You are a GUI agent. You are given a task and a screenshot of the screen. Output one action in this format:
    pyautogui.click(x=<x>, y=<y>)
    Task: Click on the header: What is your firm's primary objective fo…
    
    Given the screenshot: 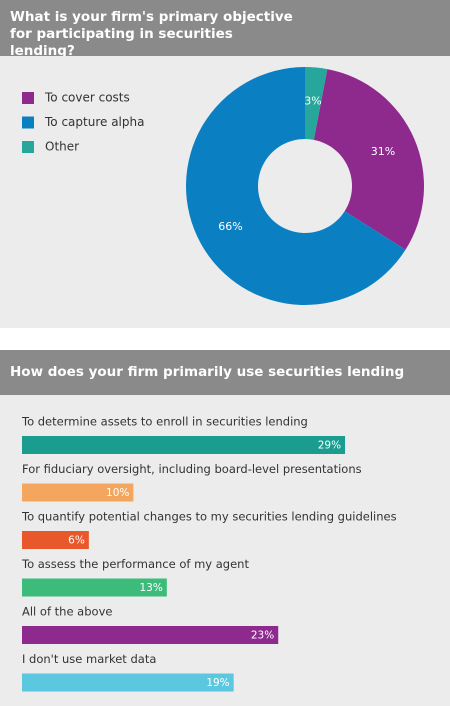 What is the action you would take?
    pyautogui.click(x=225, y=29)
    